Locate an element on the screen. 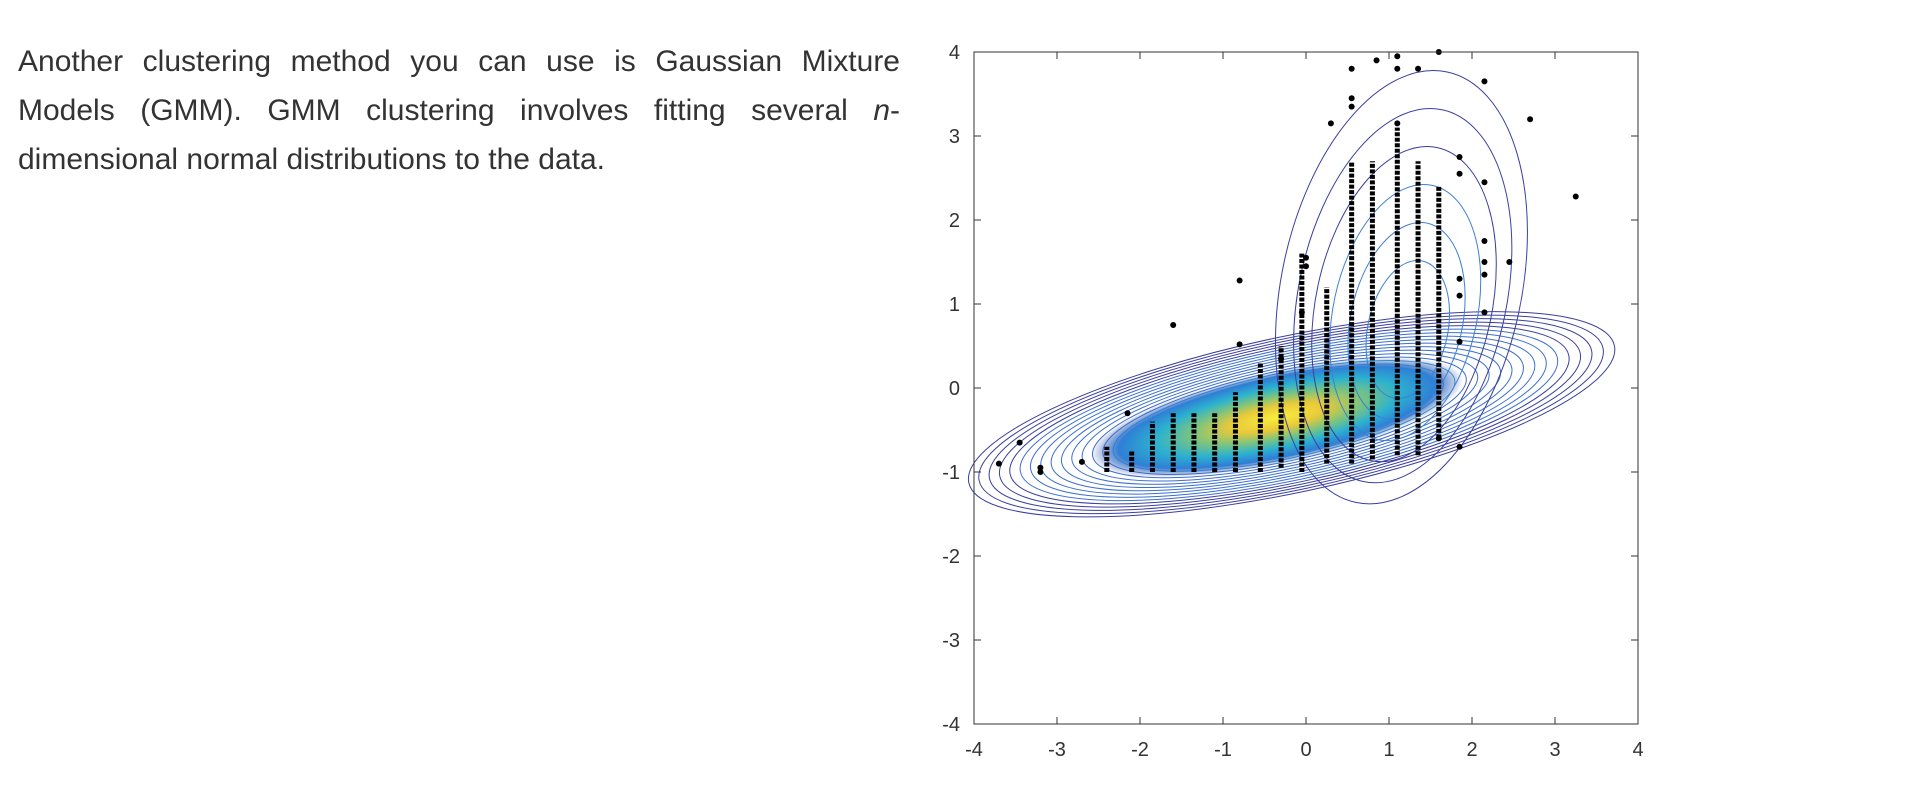 This screenshot has height=796, width=1918. y-tick-label: 3 is located at coordinates (954, 137).